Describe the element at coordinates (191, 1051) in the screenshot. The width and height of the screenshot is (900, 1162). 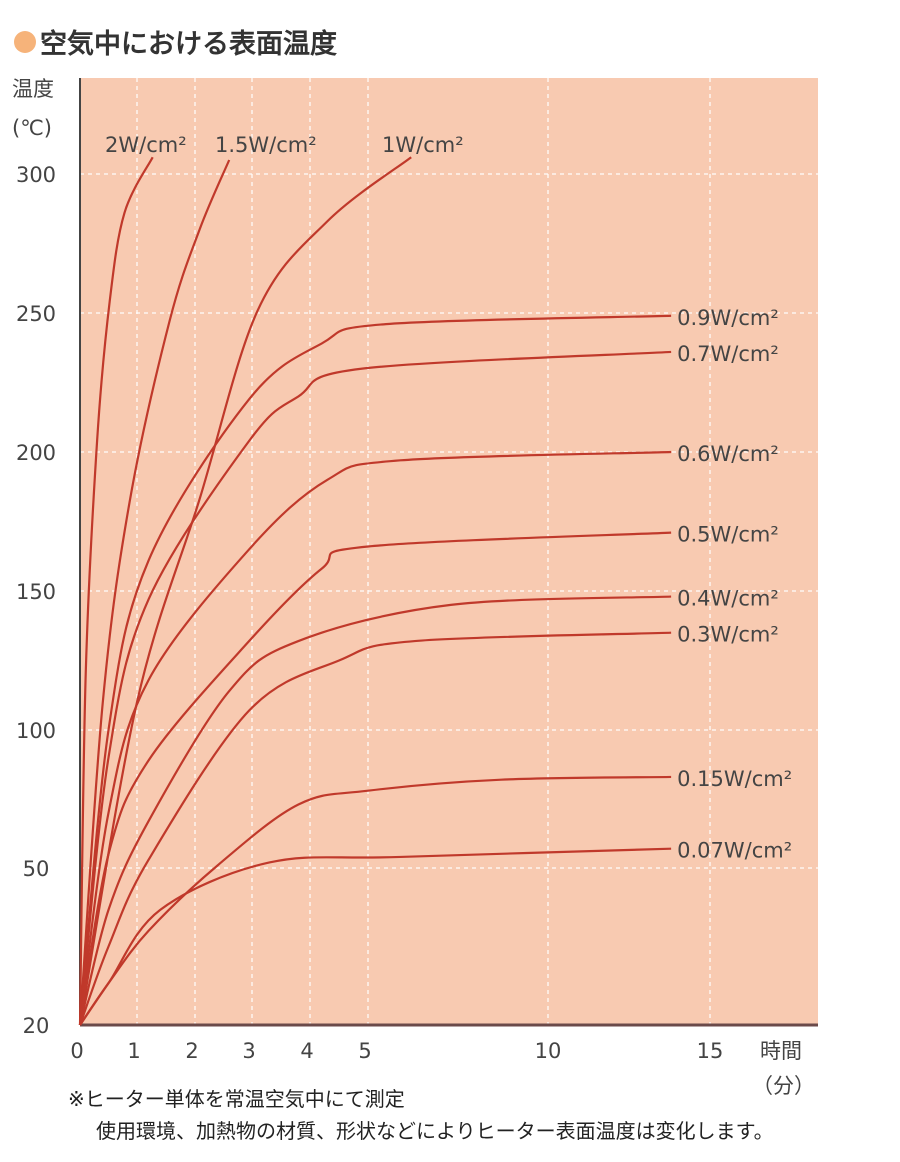
I see `x-tick-label: 2` at that location.